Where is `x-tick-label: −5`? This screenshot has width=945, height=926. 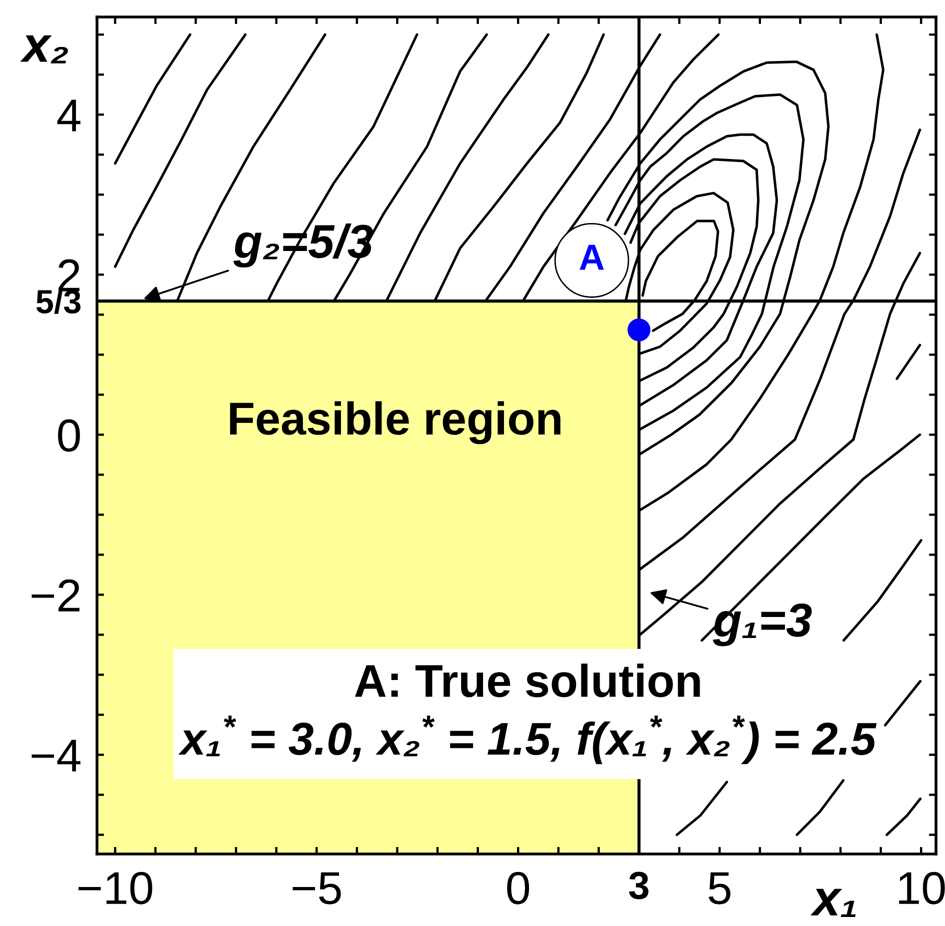
x-tick-label: −5 is located at coordinates (316, 888).